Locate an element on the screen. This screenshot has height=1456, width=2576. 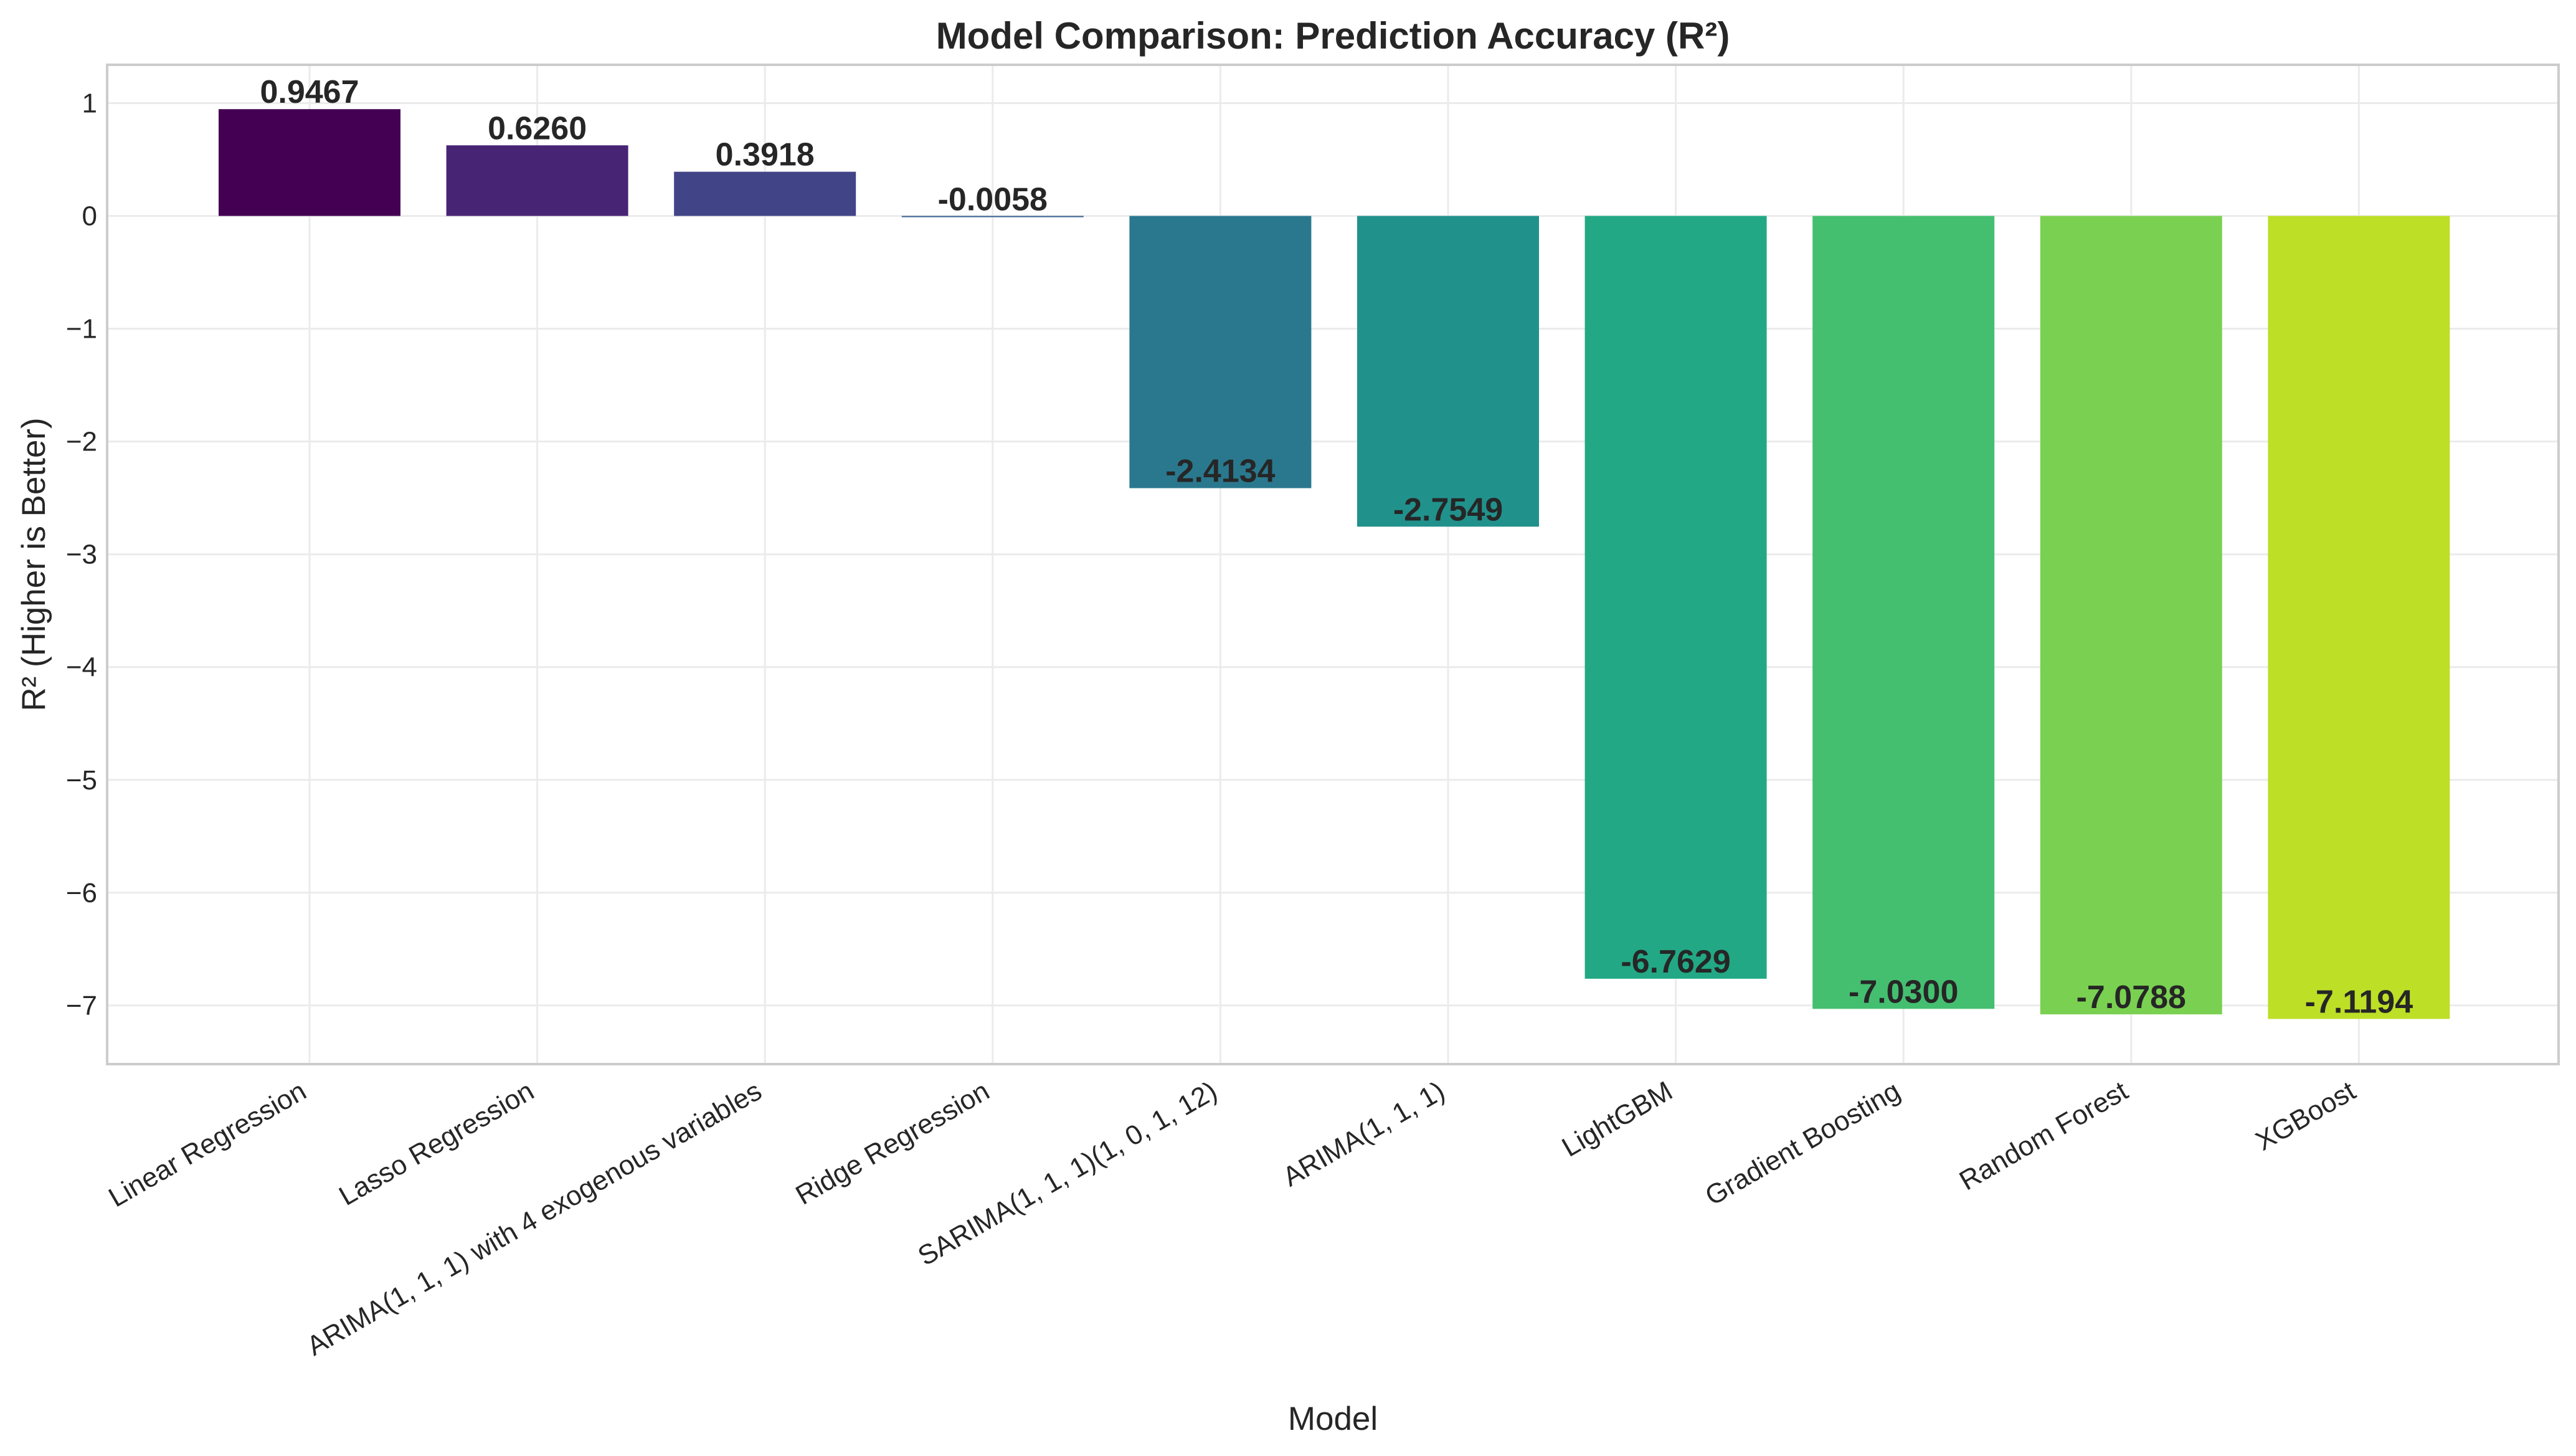
y-tick-label: −5 is located at coordinates (82, 780).